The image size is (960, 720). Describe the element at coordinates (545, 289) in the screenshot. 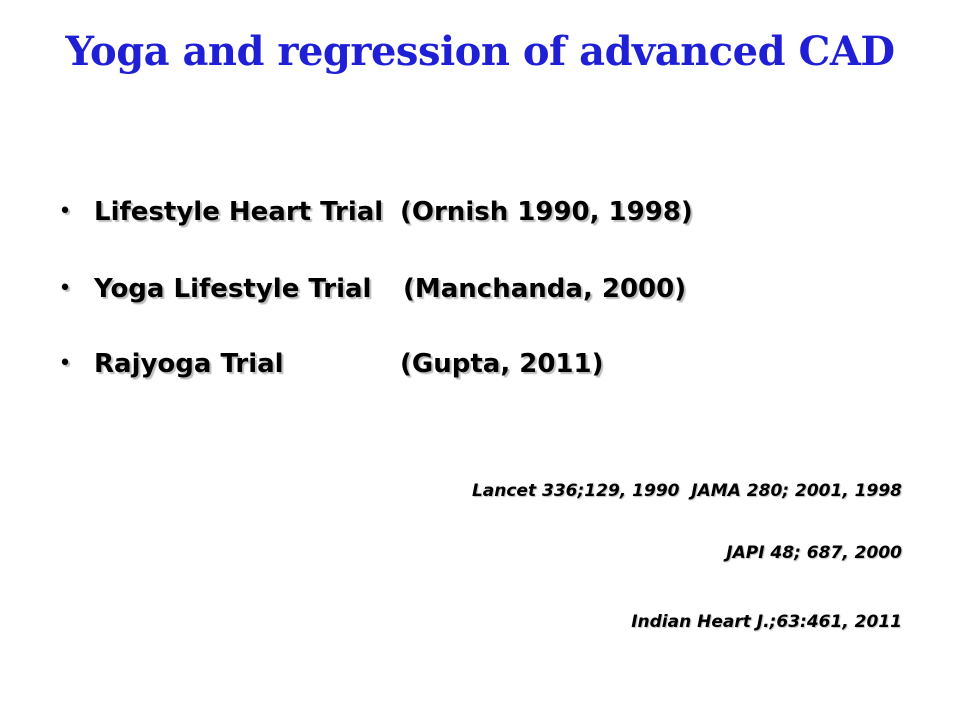

I see `trial-citation: (Manchanda, 2000)` at that location.